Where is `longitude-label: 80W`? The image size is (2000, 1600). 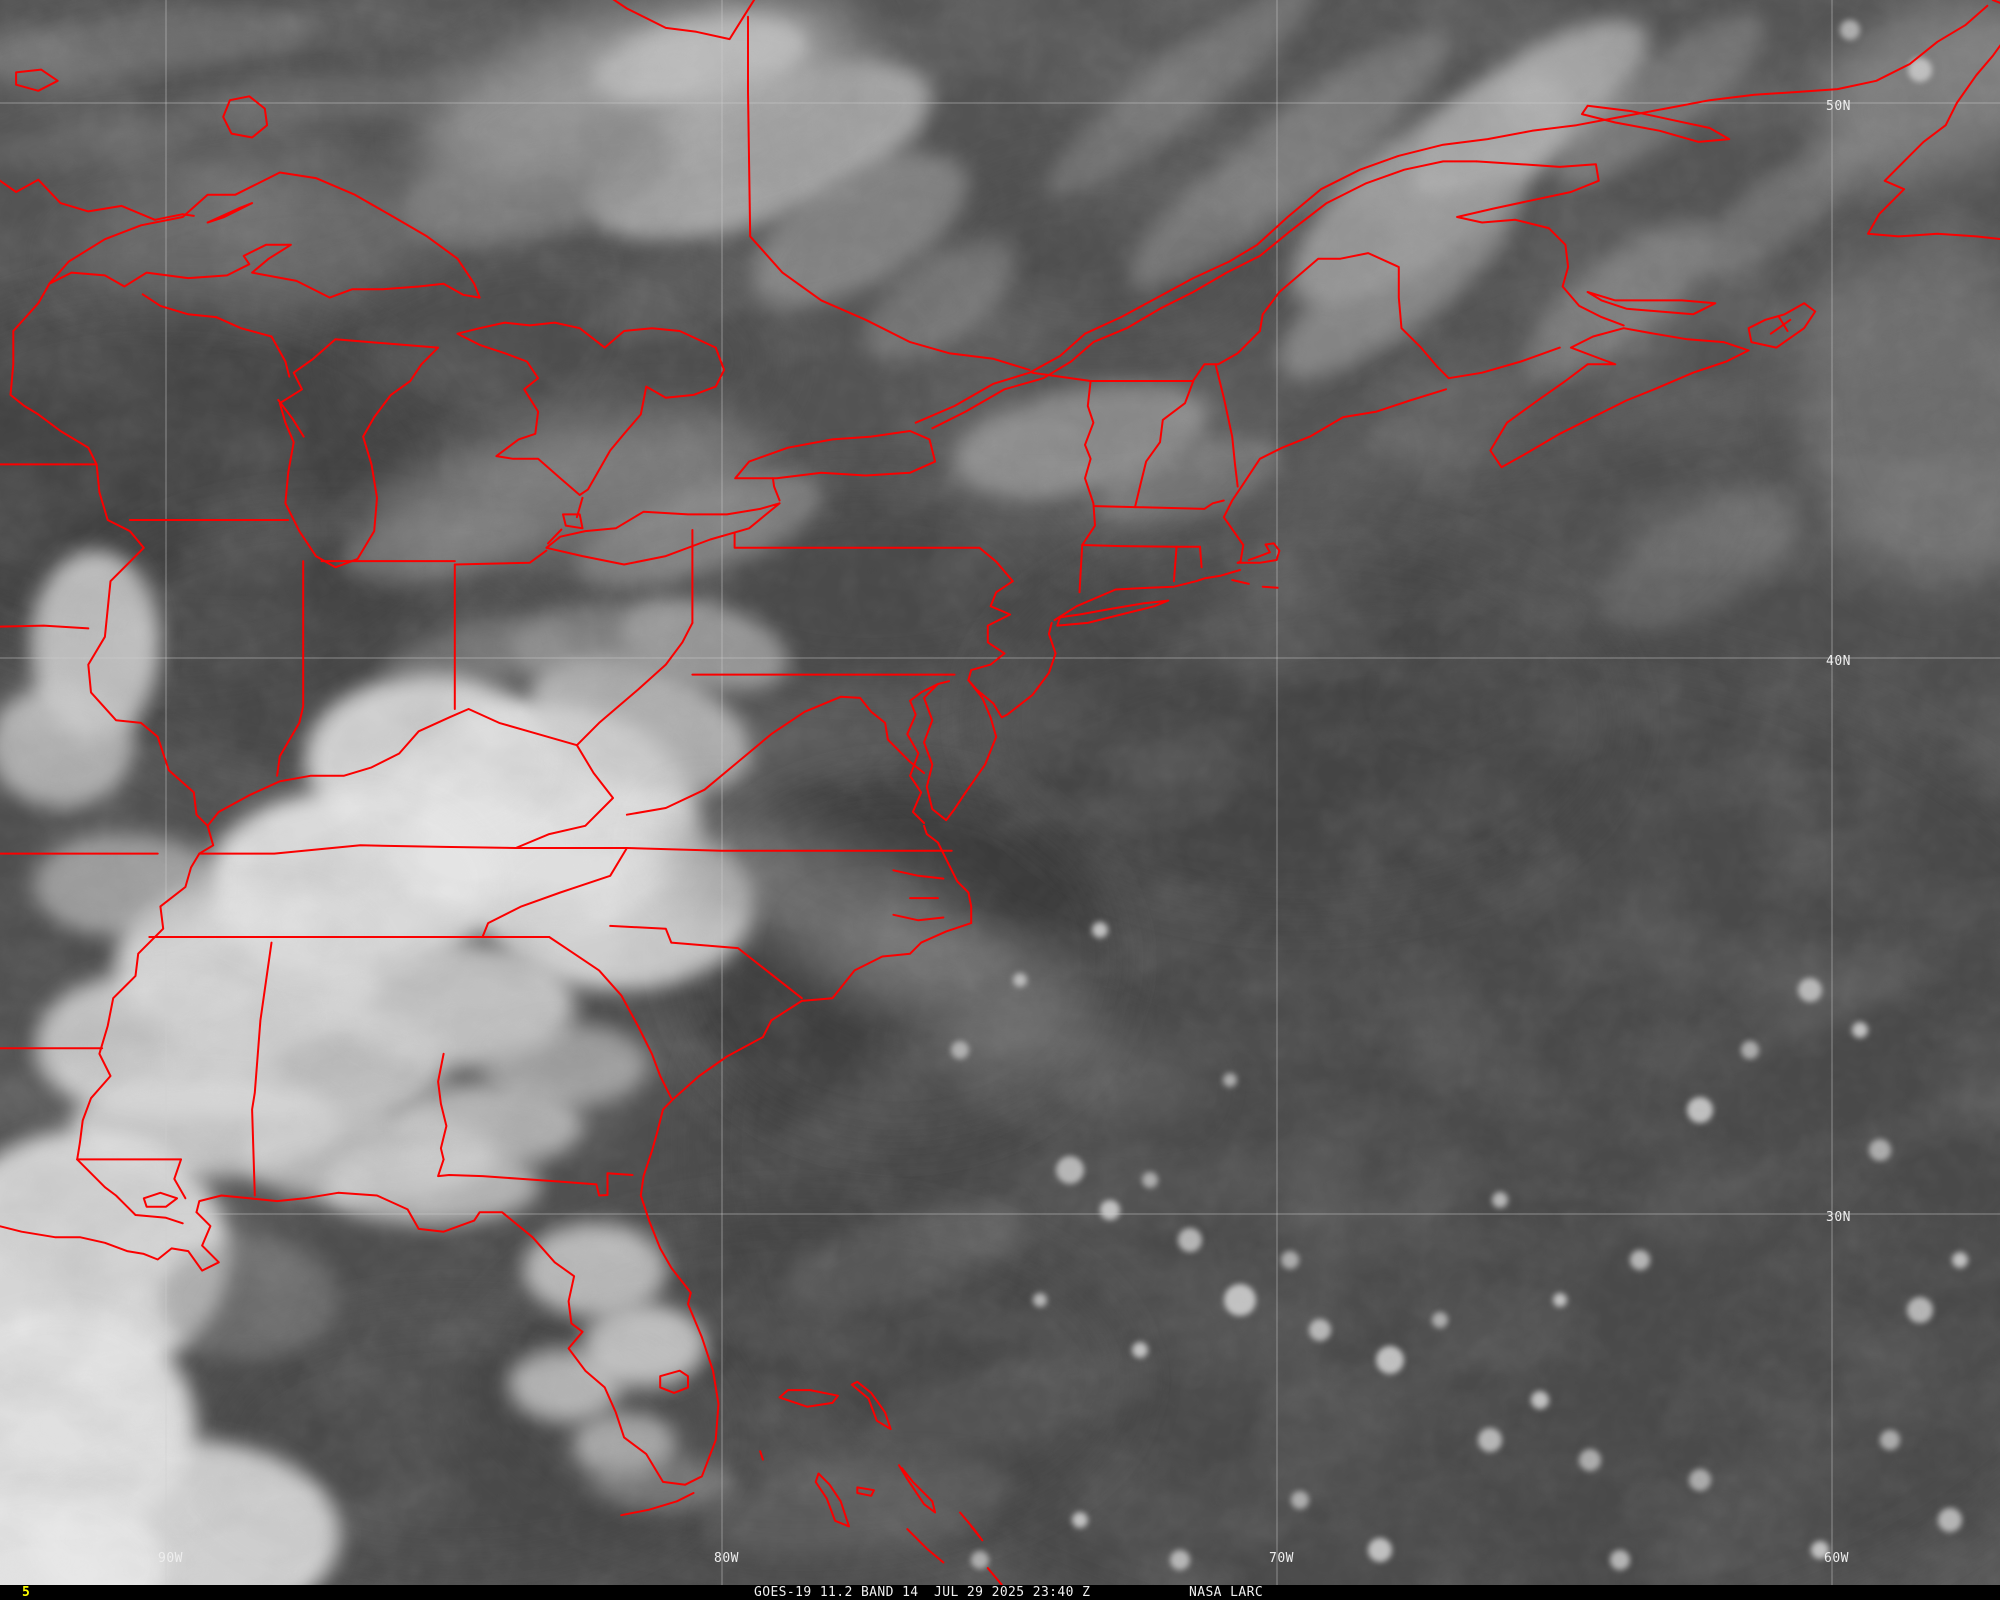
longitude-label: 80W is located at coordinates (726, 1558).